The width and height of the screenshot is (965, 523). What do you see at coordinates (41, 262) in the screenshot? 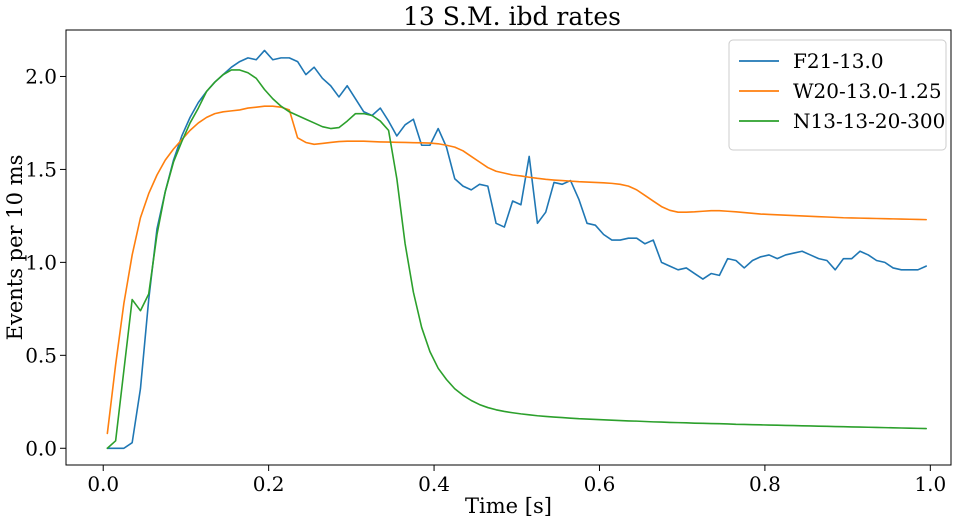
I see `y-tick-label: 1.0` at bounding box center [41, 262].